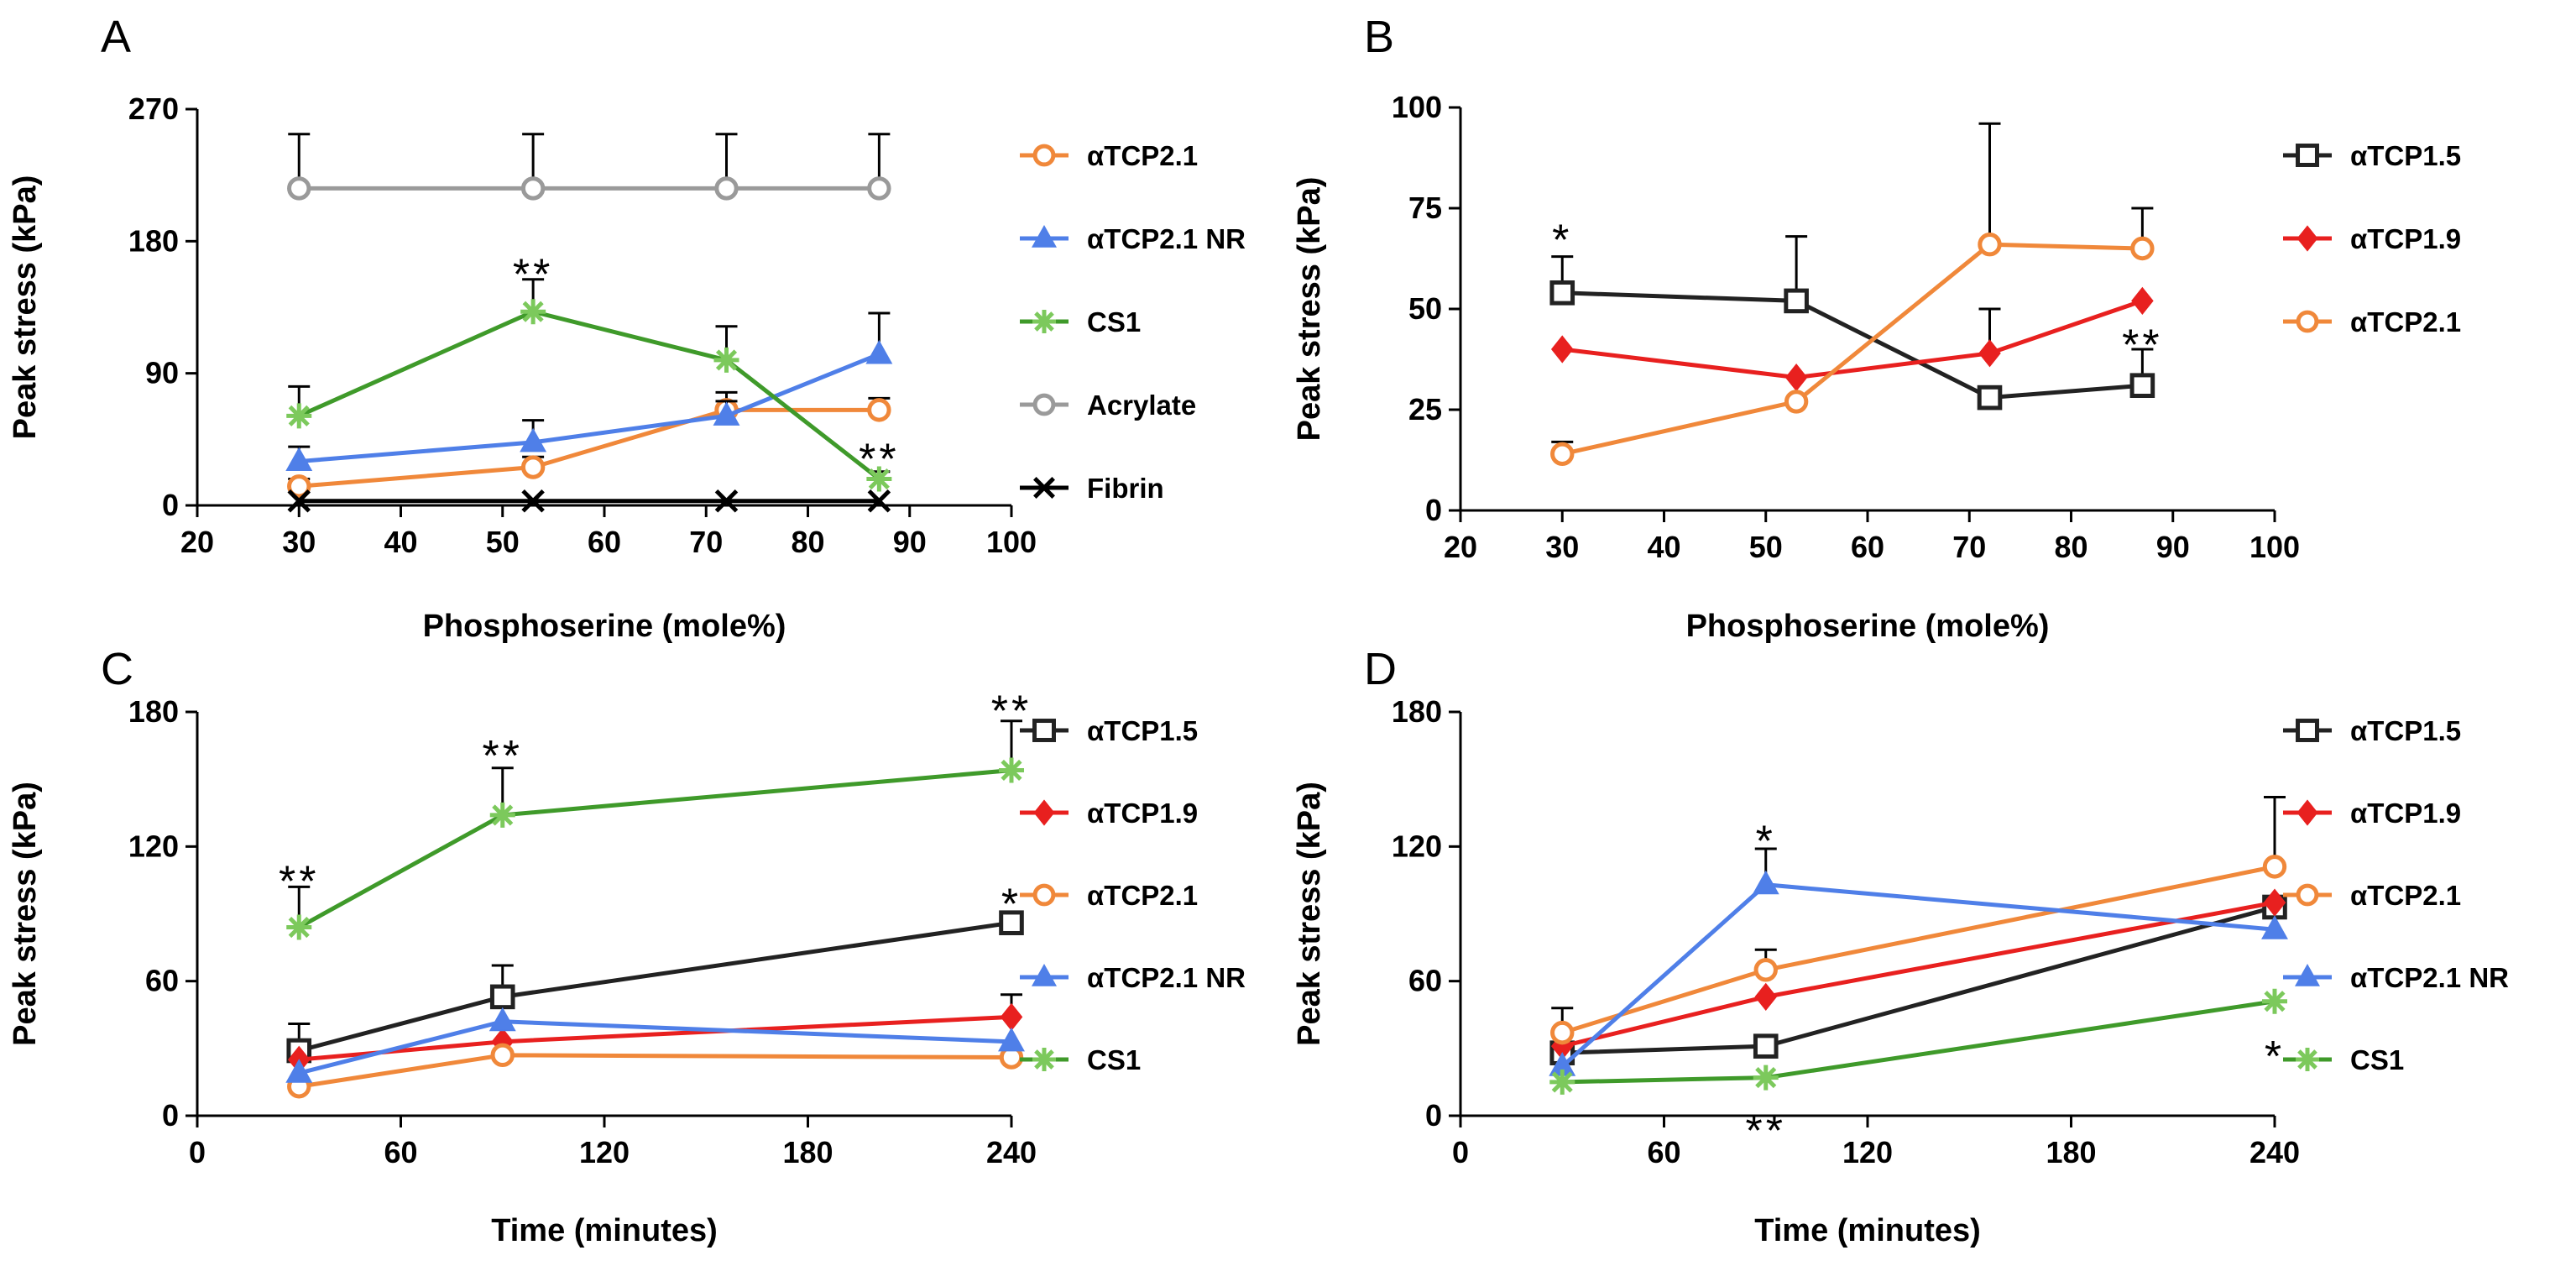  Describe the element at coordinates (2274, 1152) in the screenshot. I see `panel-d-x-tick-label: 240` at that location.